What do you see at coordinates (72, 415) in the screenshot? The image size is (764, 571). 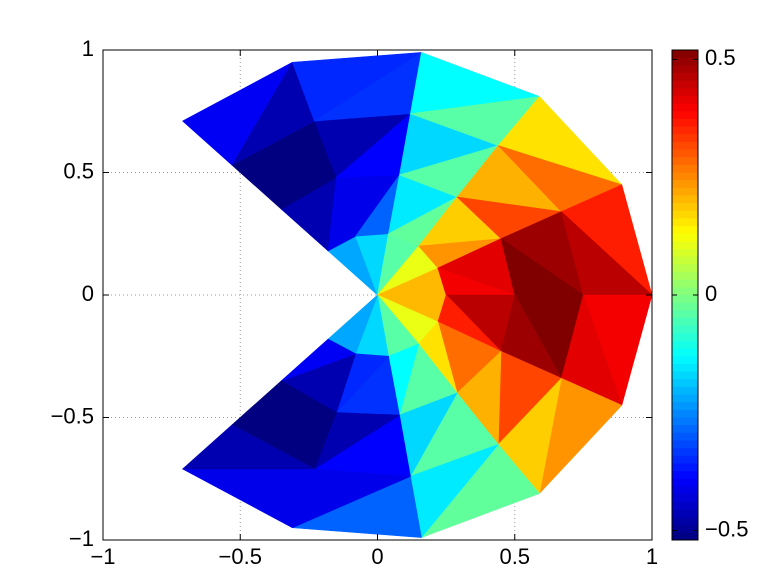 I see `y-tick-label: −0.5` at bounding box center [72, 415].